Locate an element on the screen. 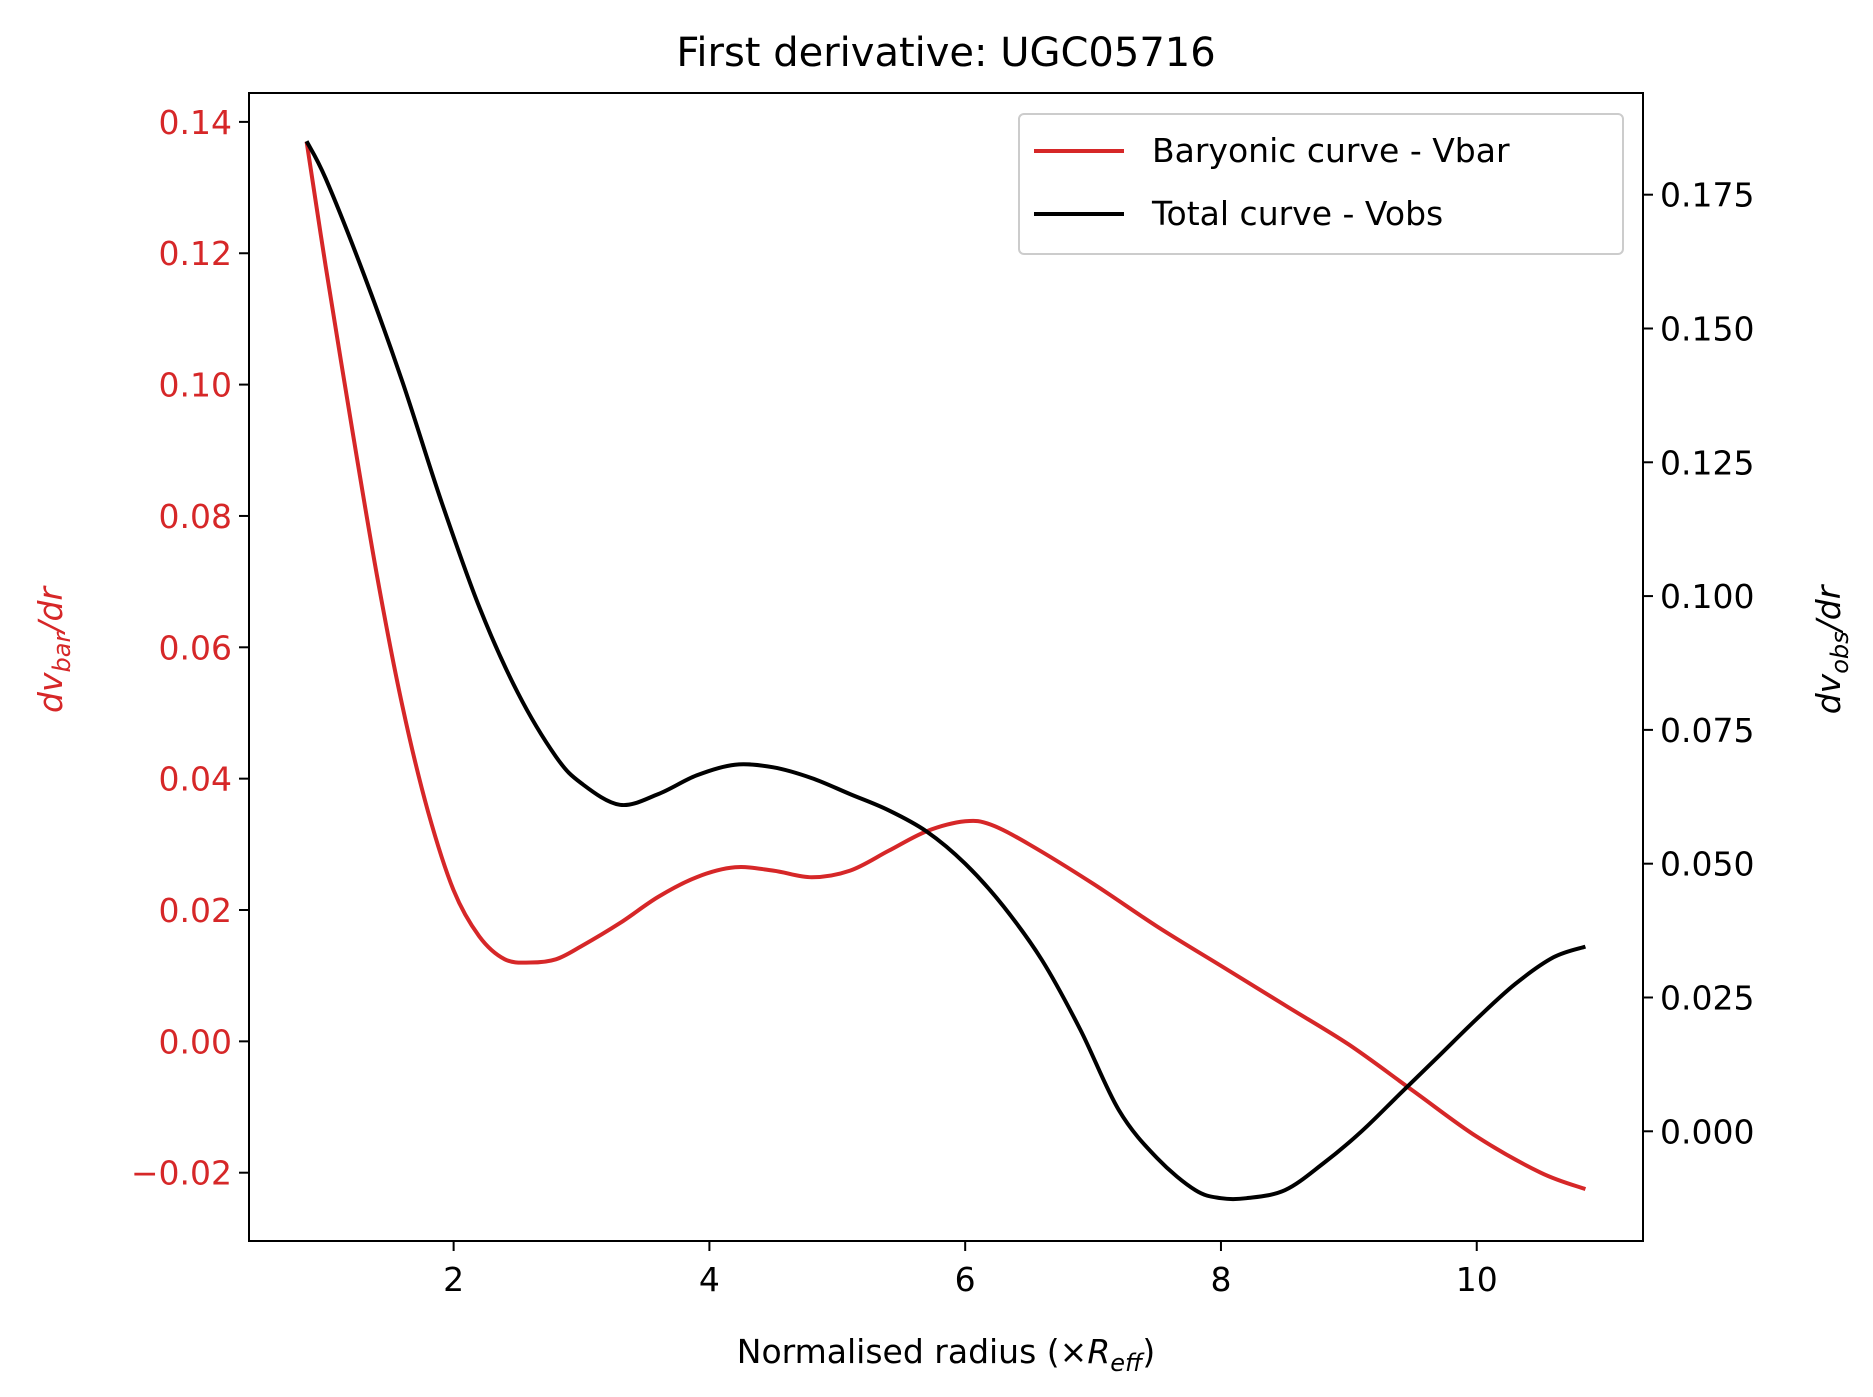  legend-box is located at coordinates (1321, 184).